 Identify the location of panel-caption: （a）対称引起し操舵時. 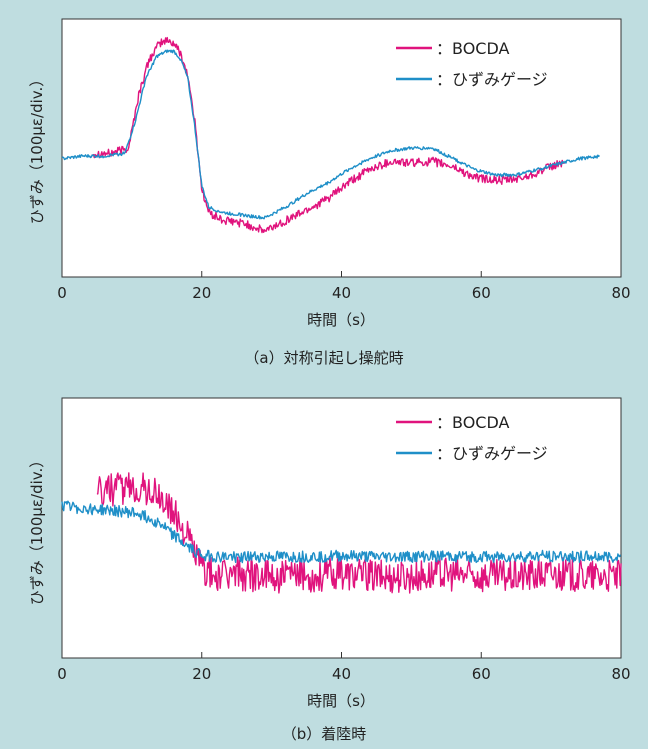
(323, 358).